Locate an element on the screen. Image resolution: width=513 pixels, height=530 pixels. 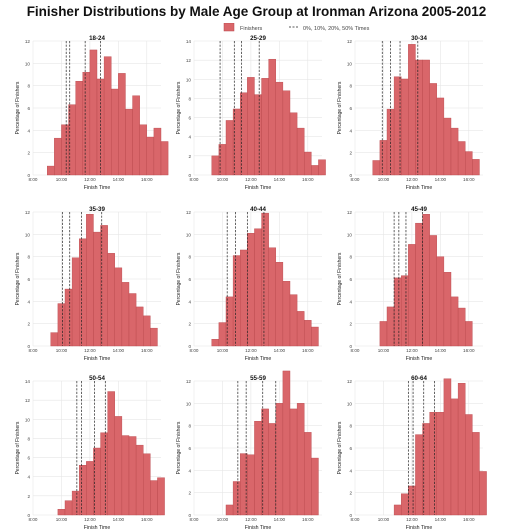
panel-title: 40-44 is located at coordinates (258, 209).